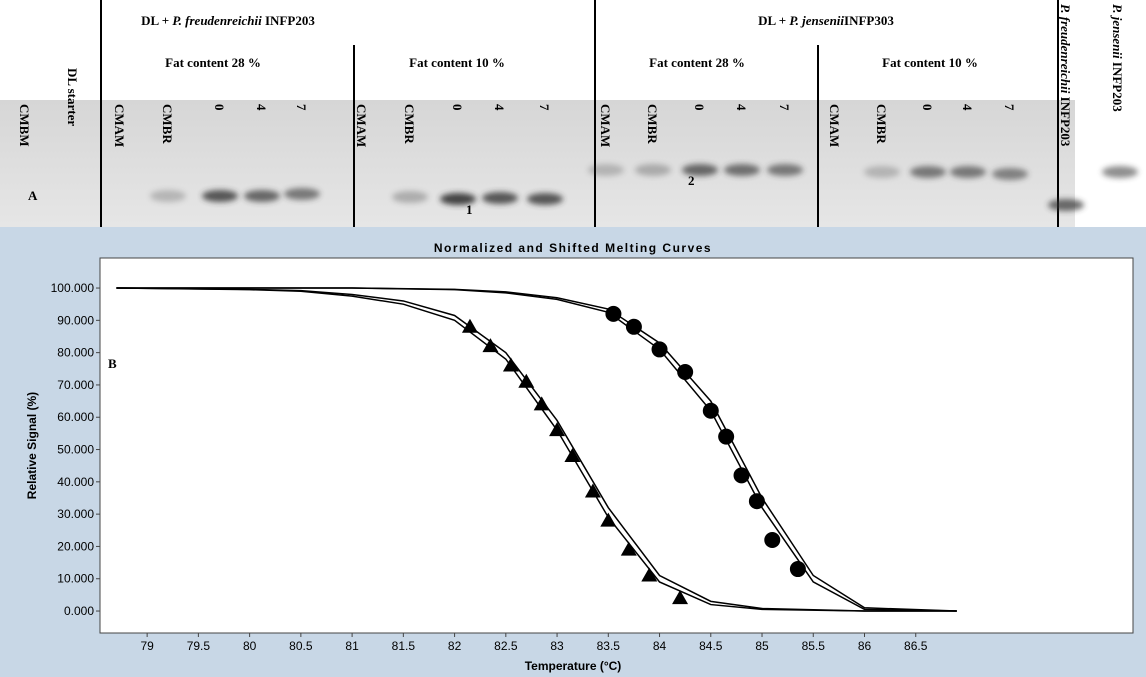 This screenshot has width=1146, height=677. I want to click on reference-label-part: P. jensenii, so click(1117, 31).